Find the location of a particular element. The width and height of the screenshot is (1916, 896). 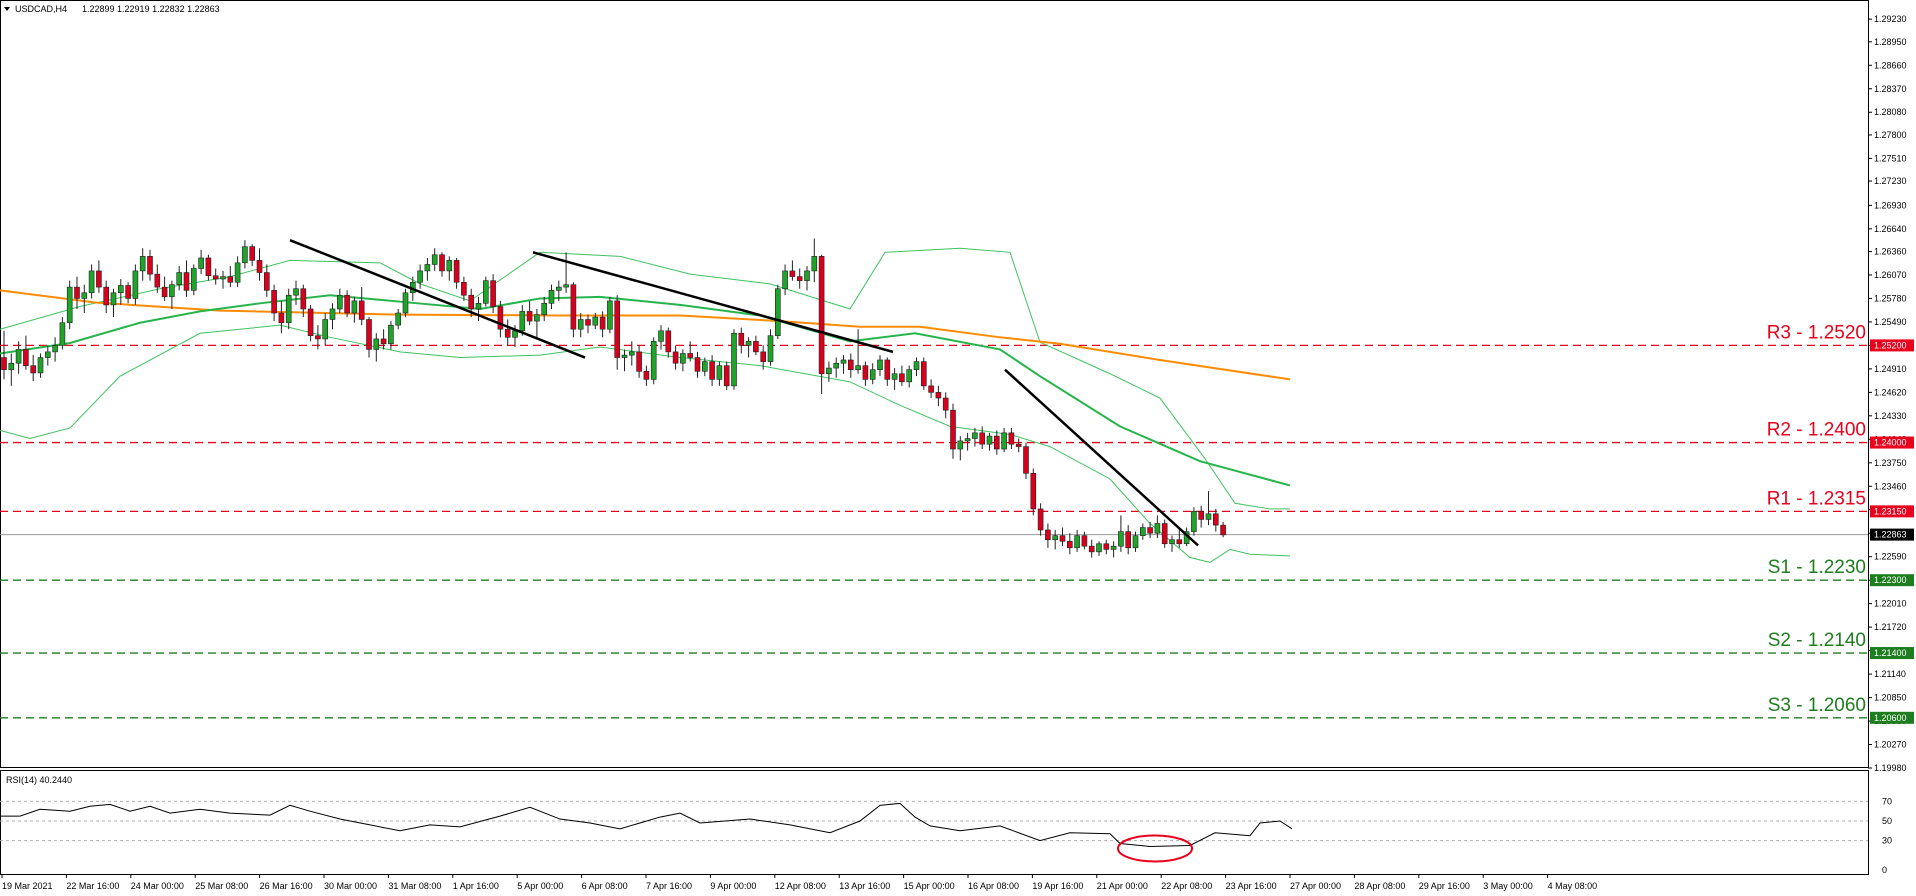

price-tick-label: 1.26640 is located at coordinates (1890, 229).